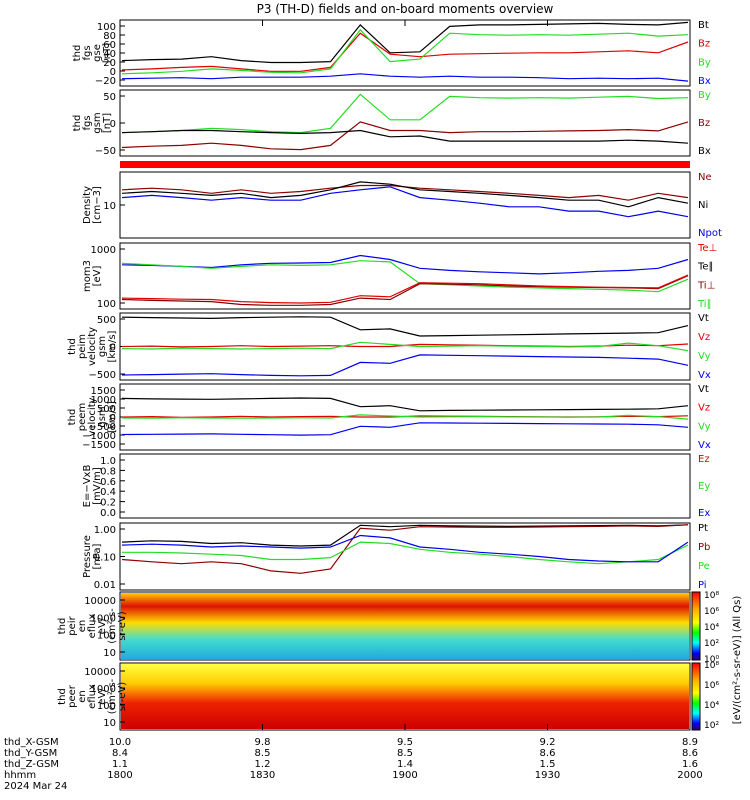 Image resolution: width=750 pixels, height=800 pixels. Describe the element at coordinates (120, 764) in the screenshot. I see `x-tick-label: 1.1` at that location.